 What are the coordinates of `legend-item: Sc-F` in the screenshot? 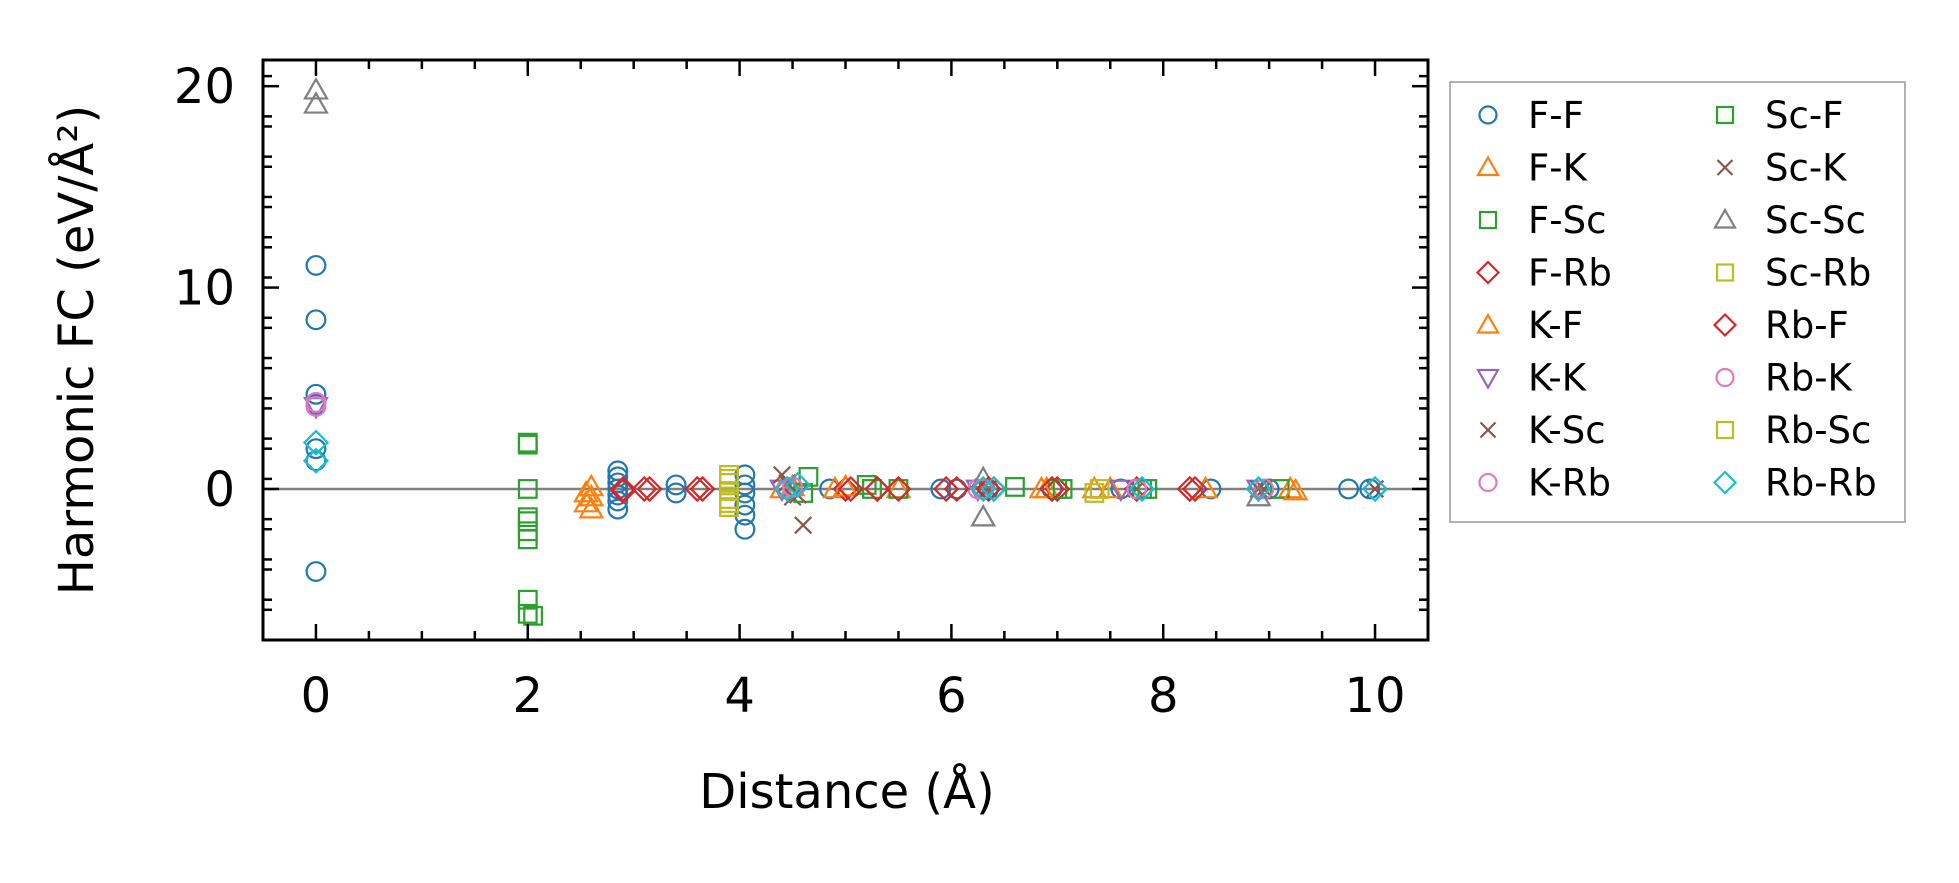 It's located at (1779, 115).